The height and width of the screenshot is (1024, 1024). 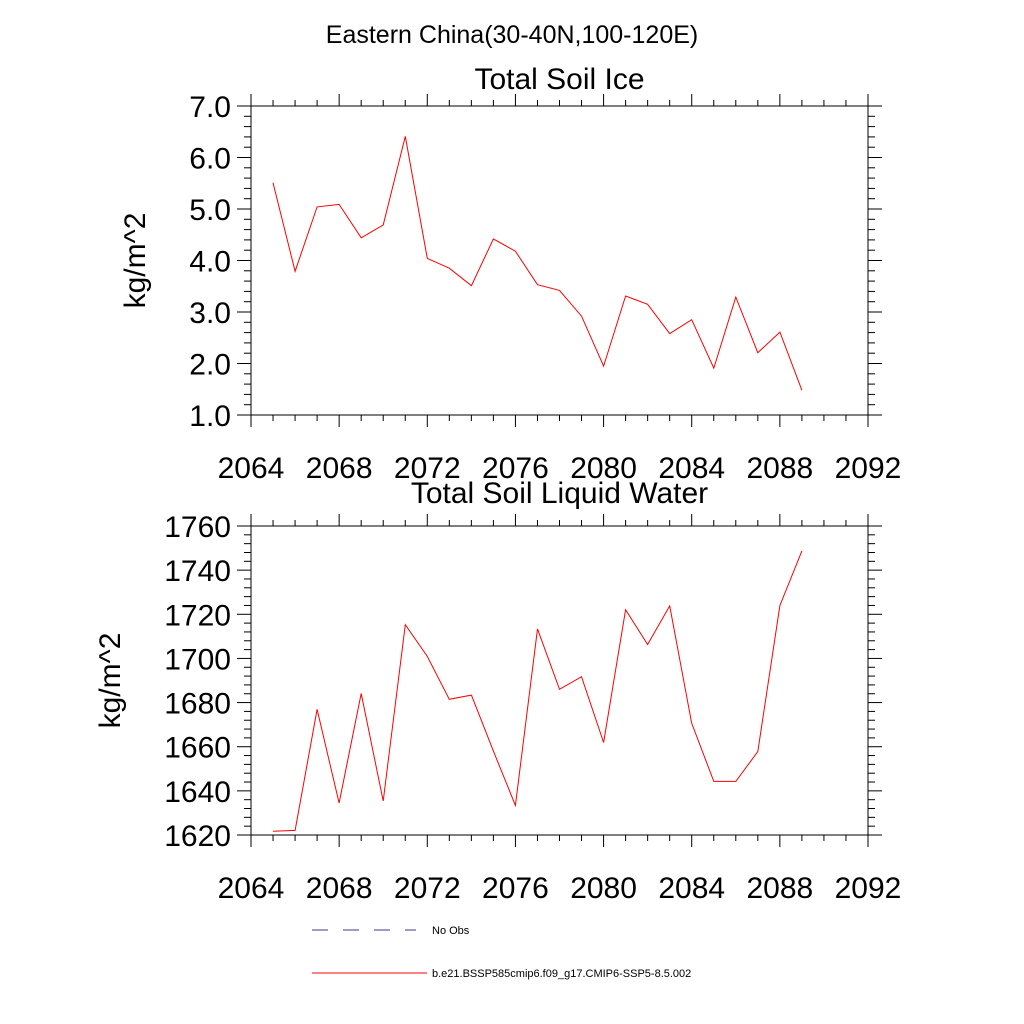 What do you see at coordinates (210, 159) in the screenshot?
I see `y-tick-label: 6.0` at bounding box center [210, 159].